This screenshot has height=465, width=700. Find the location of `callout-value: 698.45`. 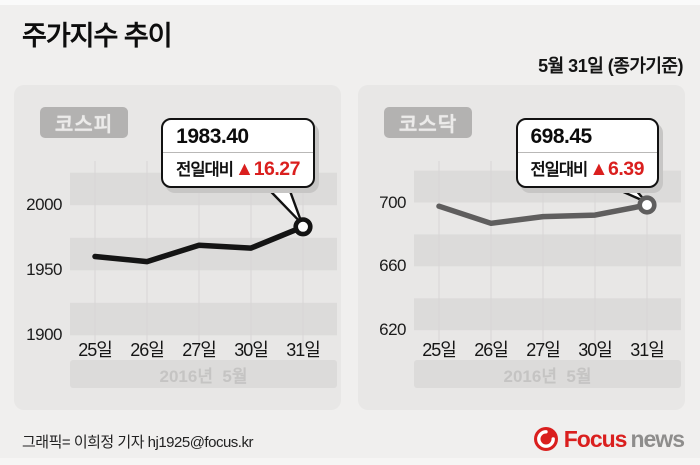

callout-value: 698.45 is located at coordinates (561, 136).